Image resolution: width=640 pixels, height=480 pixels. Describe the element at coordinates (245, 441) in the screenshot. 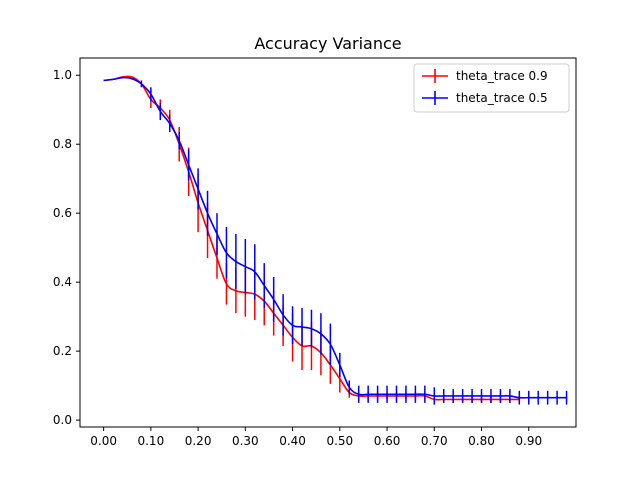

I see `x-tick-label: 0.30` at that location.